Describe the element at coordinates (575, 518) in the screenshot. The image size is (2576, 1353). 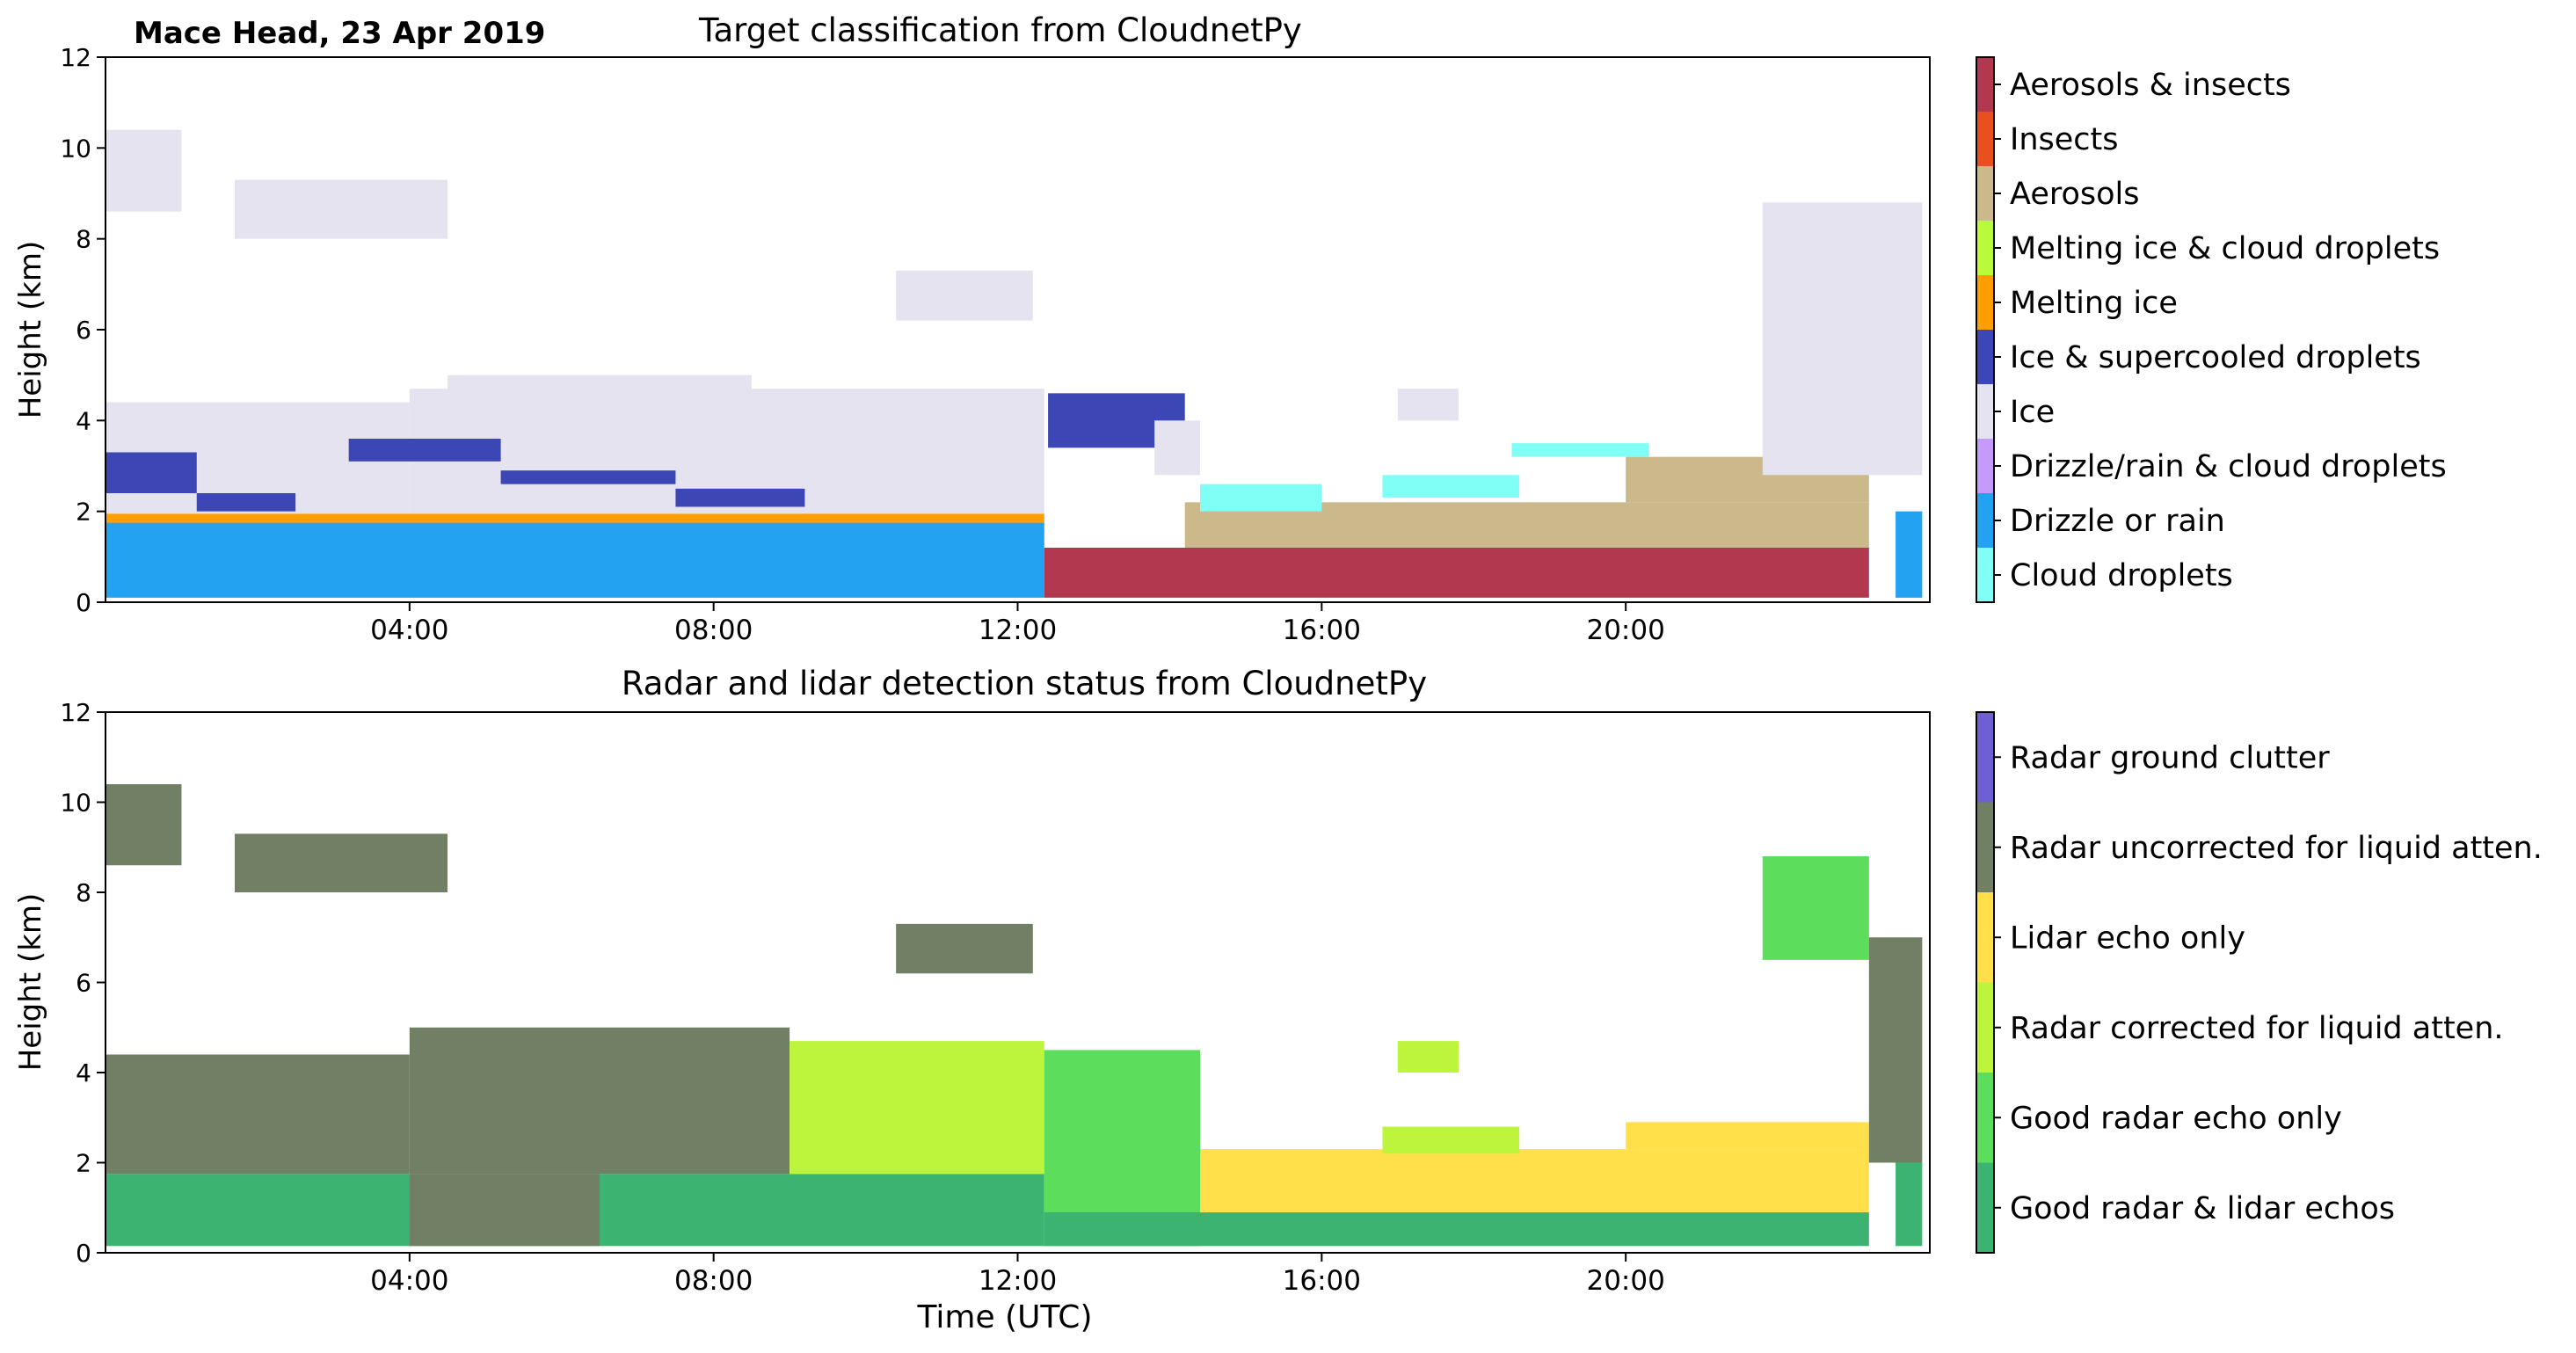
I see `region-melting-ice` at that location.